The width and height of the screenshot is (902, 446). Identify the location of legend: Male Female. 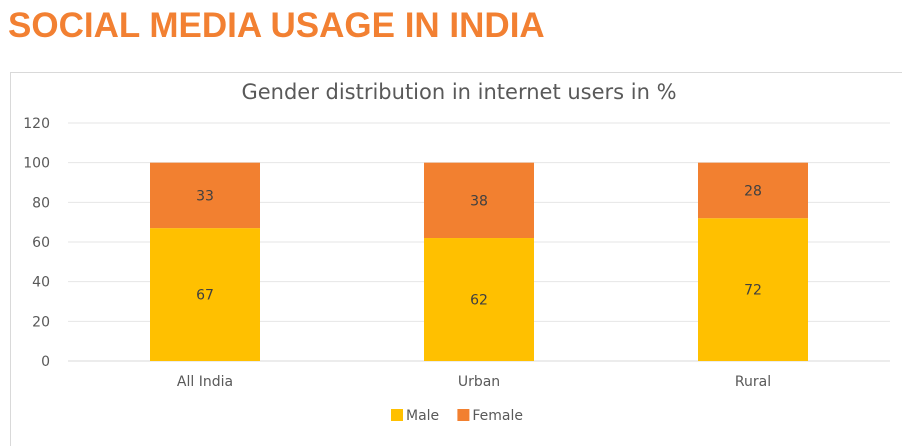
(457, 416).